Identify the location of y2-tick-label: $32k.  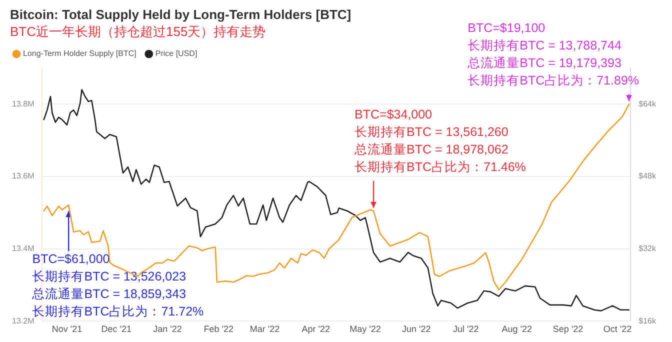
(647, 249).